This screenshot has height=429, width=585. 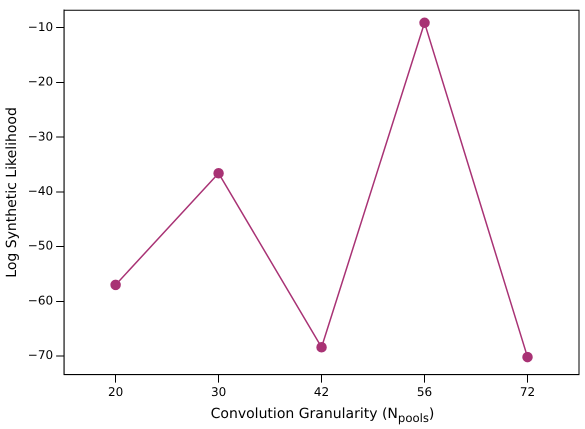 I want to click on x-tick-label: 42, so click(x=322, y=391).